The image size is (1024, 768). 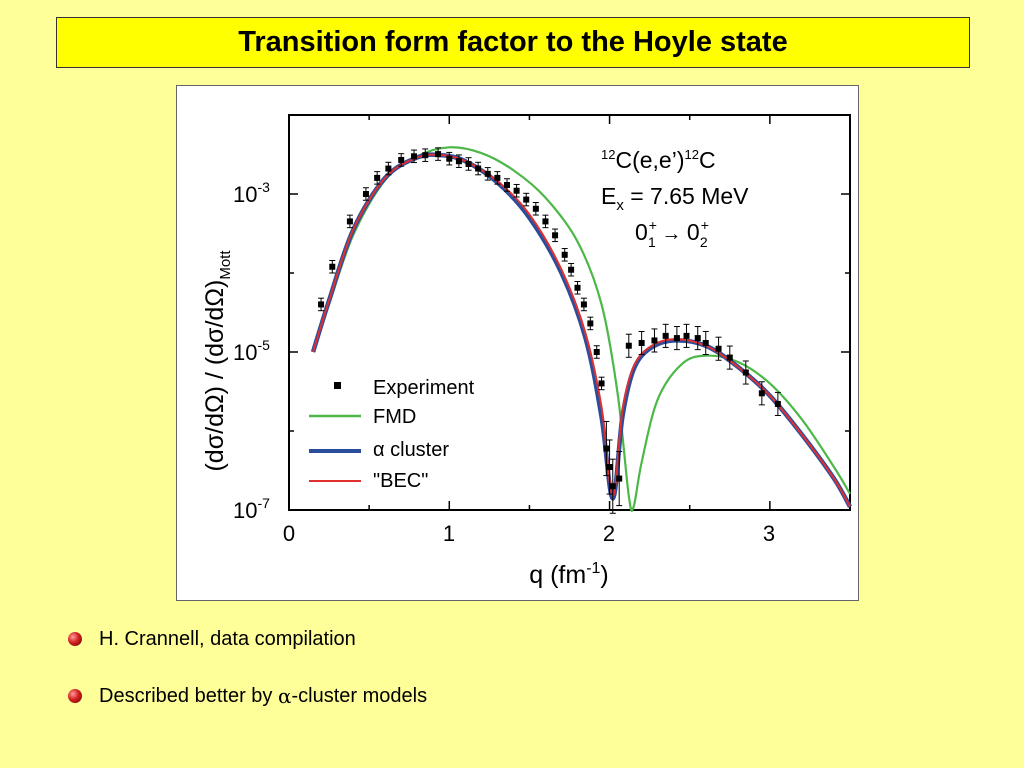 What do you see at coordinates (424, 388) in the screenshot?
I see `legend-label-experiment: Experiment` at bounding box center [424, 388].